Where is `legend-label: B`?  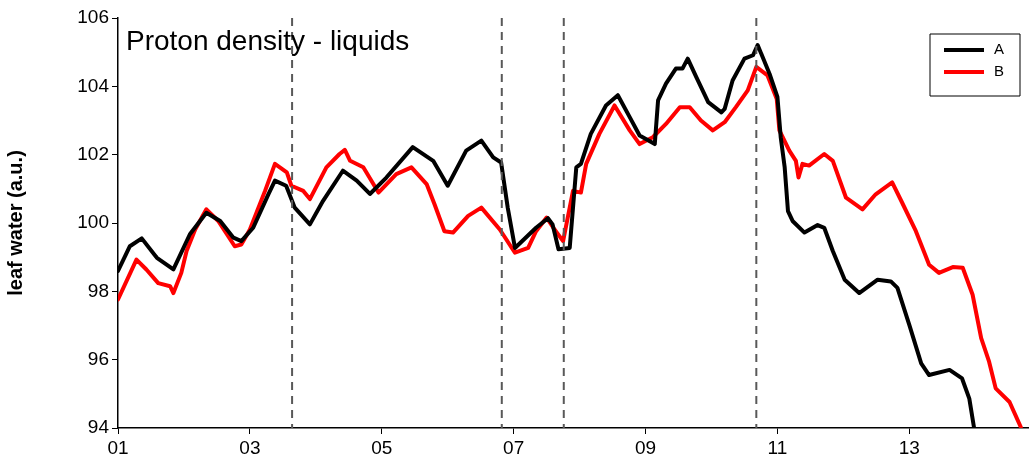
legend-label: B is located at coordinates (999, 71).